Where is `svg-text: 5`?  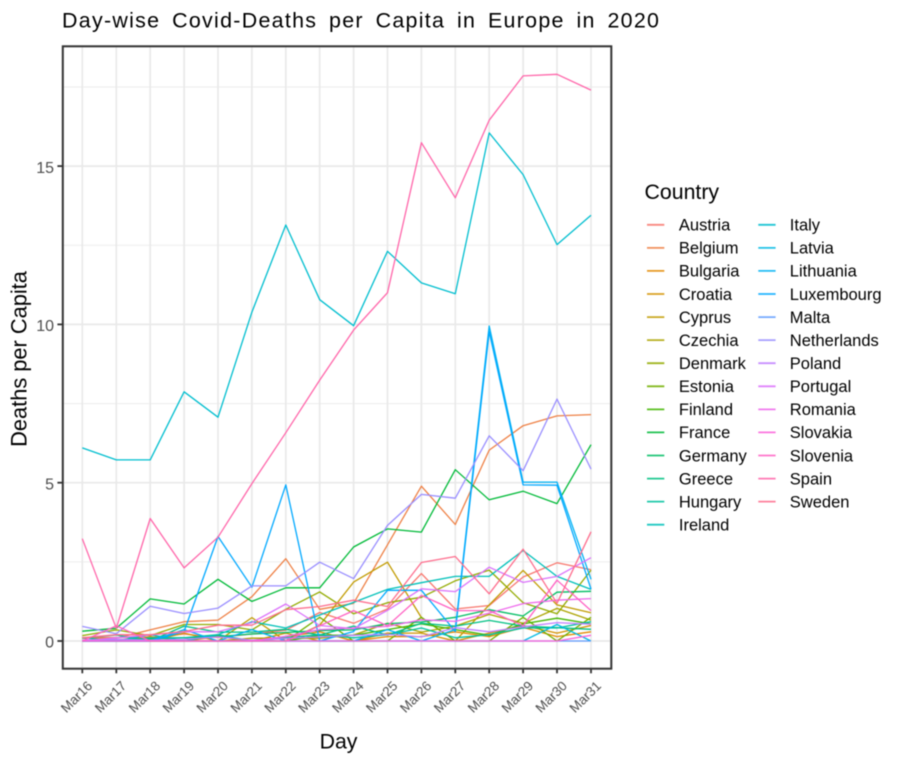 svg-text: 5 is located at coordinates (49, 484).